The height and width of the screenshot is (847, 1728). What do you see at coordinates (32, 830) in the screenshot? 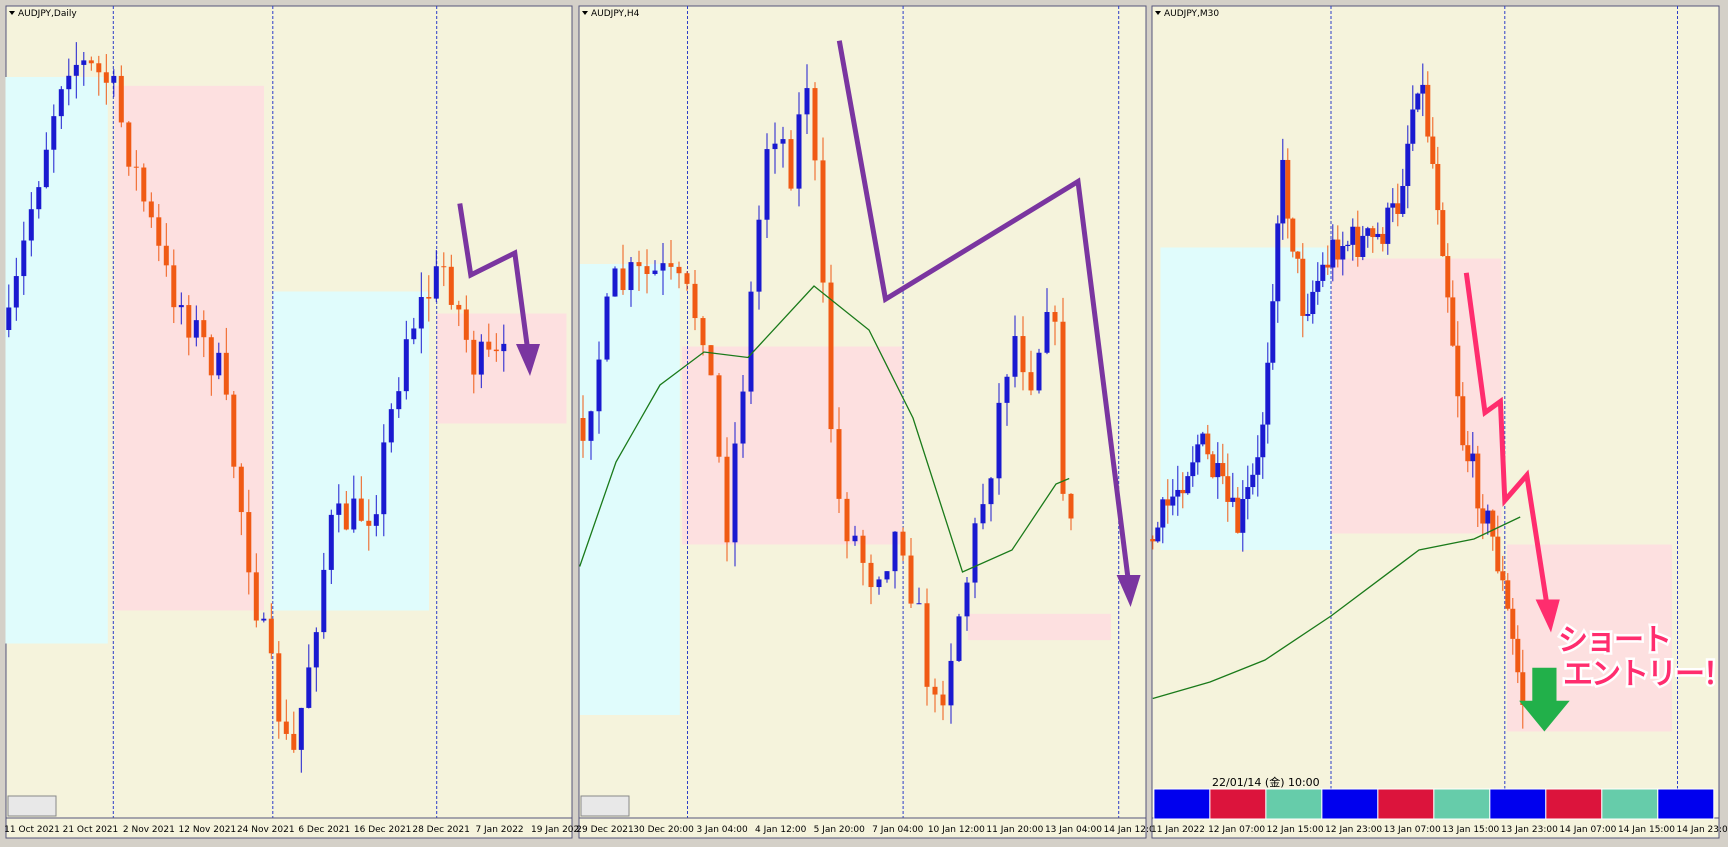
I see `x-tick-label: 11 Oct 2021` at bounding box center [32, 830].